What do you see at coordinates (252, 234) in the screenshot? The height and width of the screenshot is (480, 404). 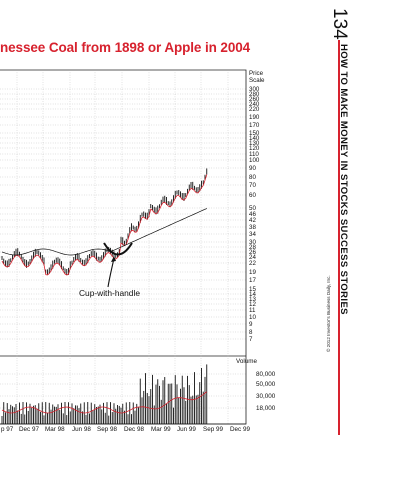 I see `price-tick-label: 34` at bounding box center [252, 234].